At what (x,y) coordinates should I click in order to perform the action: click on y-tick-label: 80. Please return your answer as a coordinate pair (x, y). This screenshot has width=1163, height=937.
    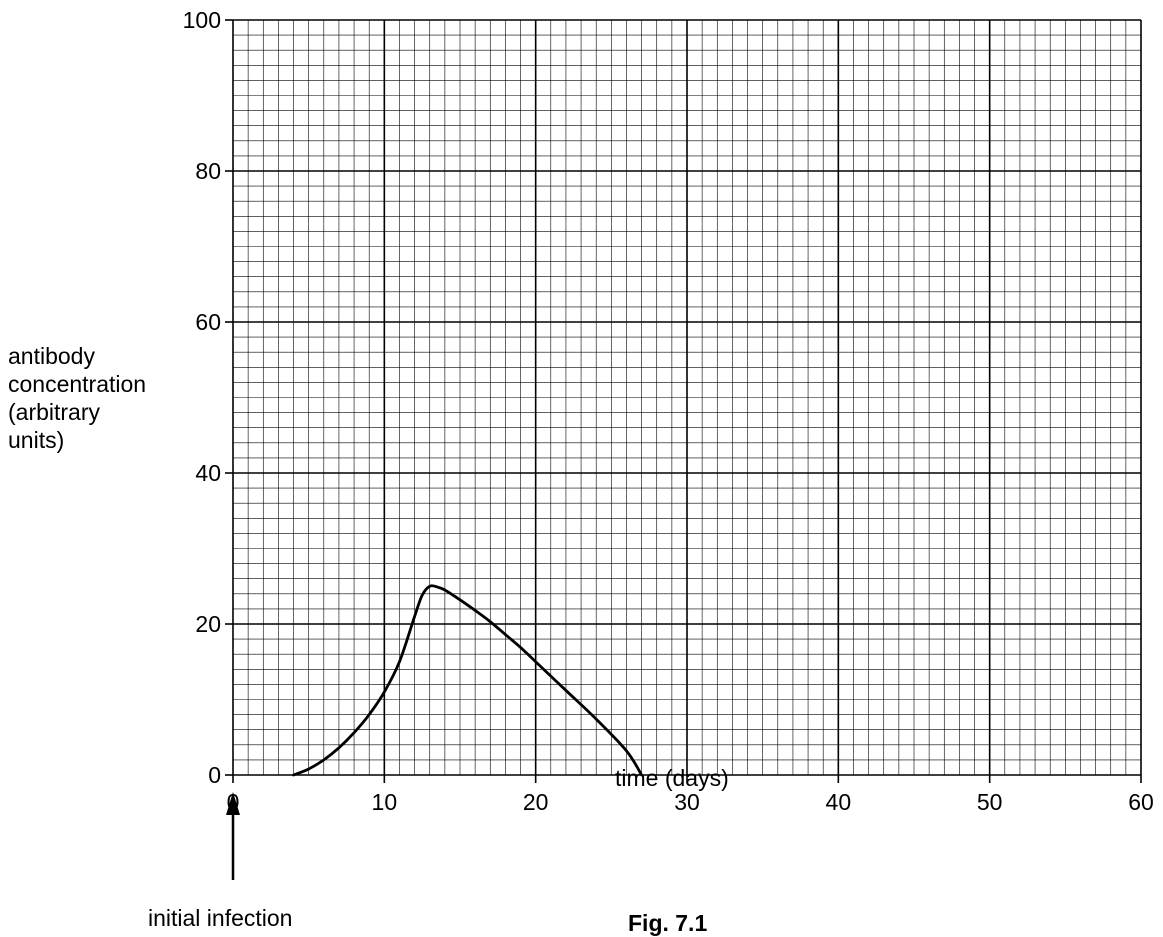
    Looking at the image, I should click on (208, 171).